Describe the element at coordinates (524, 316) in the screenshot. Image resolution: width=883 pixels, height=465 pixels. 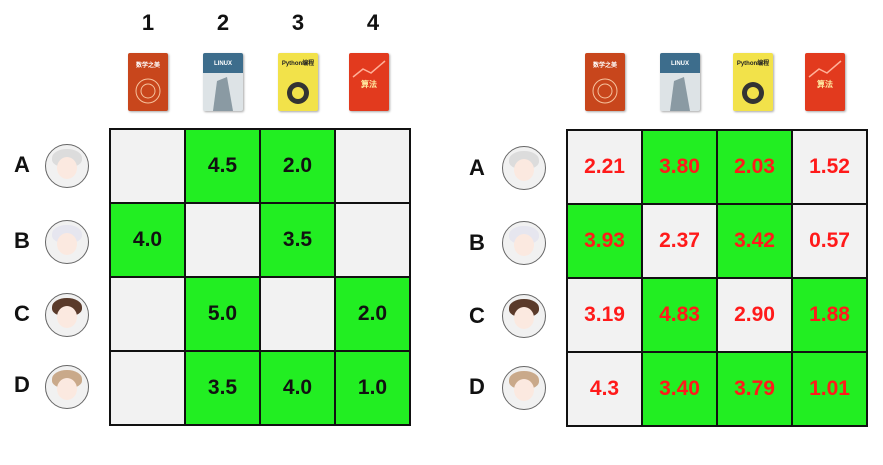
I see `user-c-avatar-right` at that location.